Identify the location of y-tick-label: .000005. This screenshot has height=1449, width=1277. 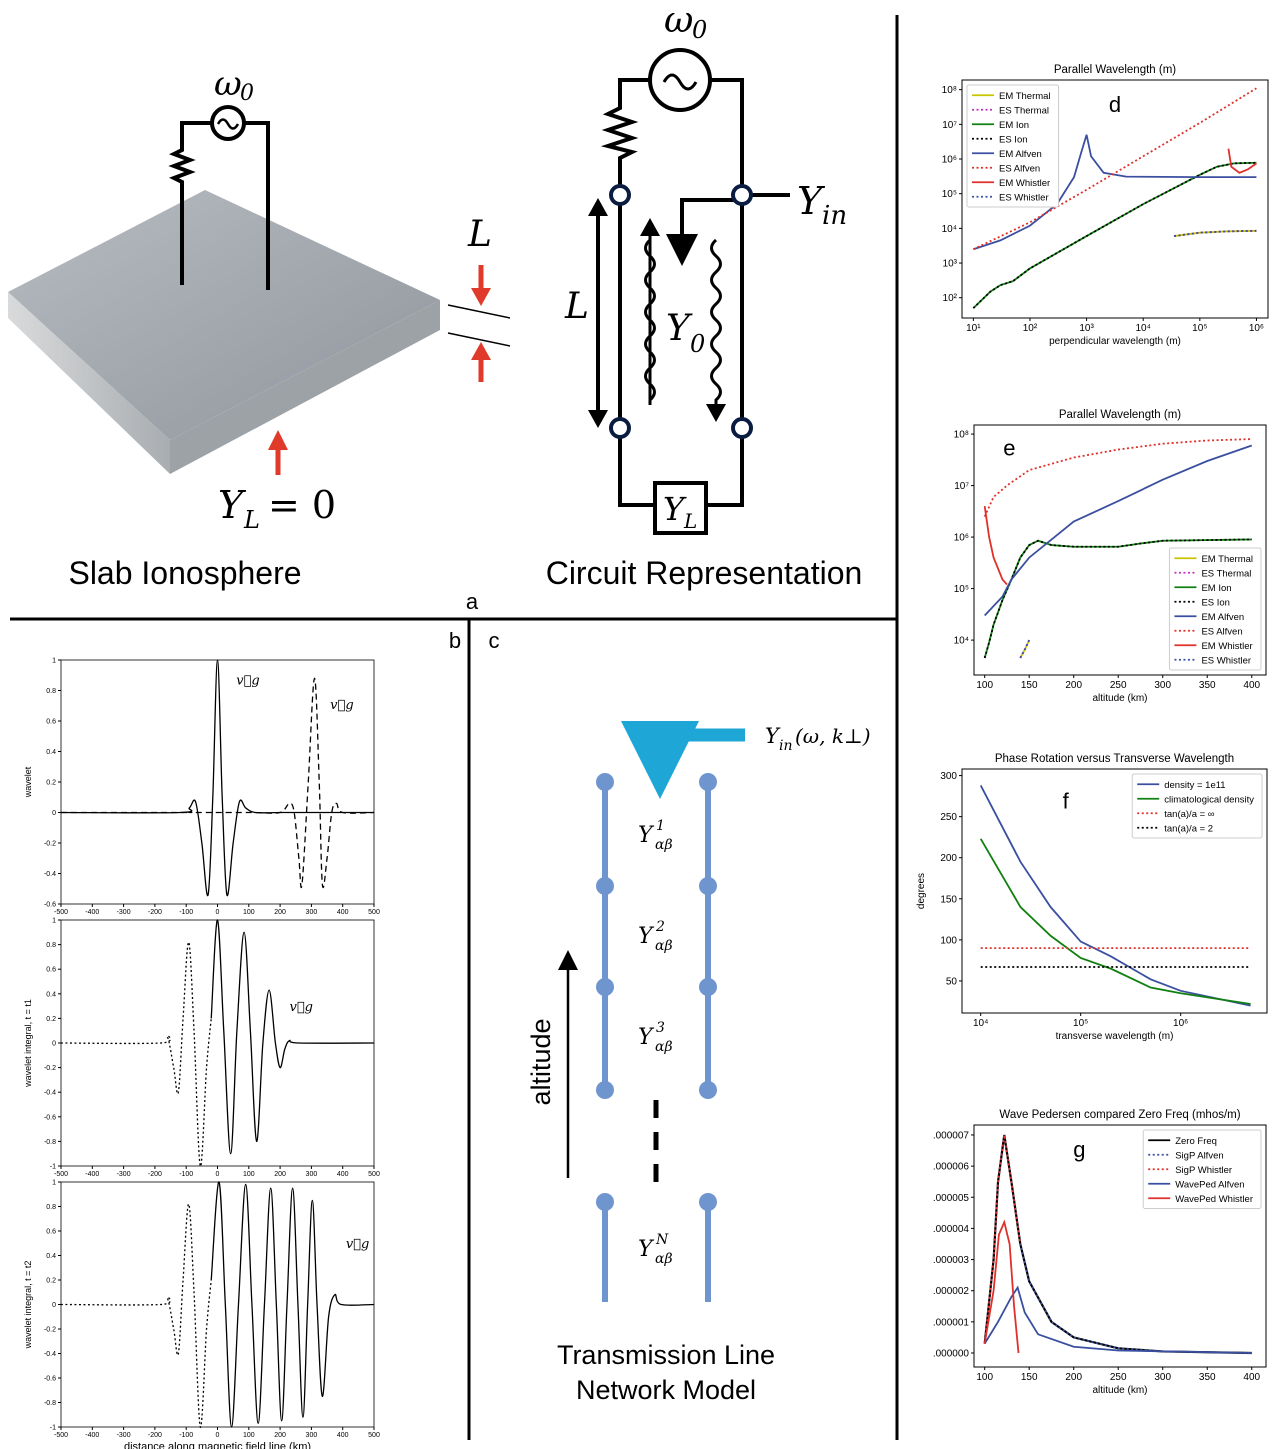
(951, 1198).